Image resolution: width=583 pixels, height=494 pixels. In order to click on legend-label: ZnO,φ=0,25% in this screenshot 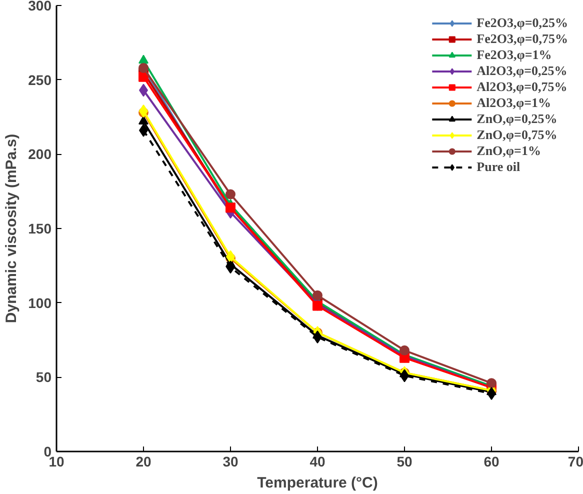, I will do `click(517, 119)`.